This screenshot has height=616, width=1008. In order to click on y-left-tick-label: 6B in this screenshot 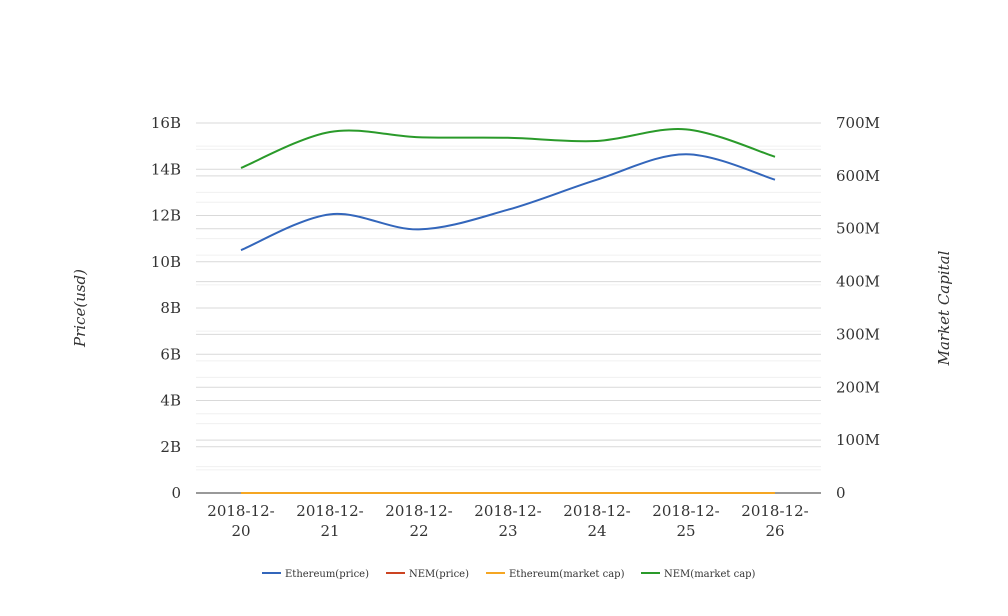, I will do `click(170, 354)`.